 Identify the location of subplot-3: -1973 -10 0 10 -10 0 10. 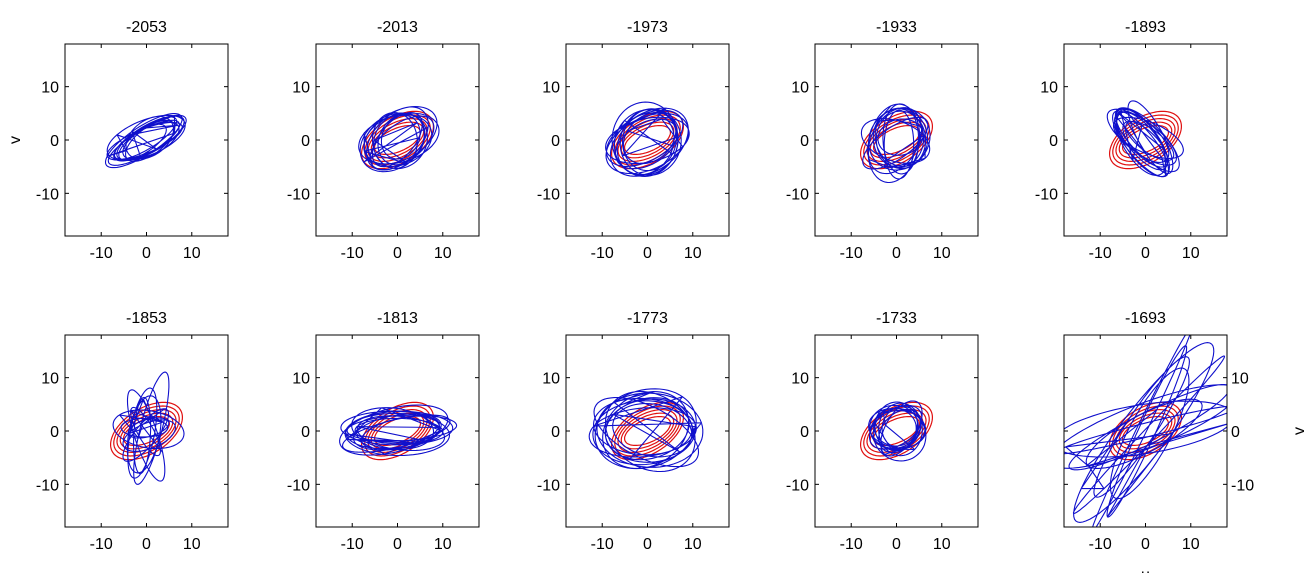
(633, 140).